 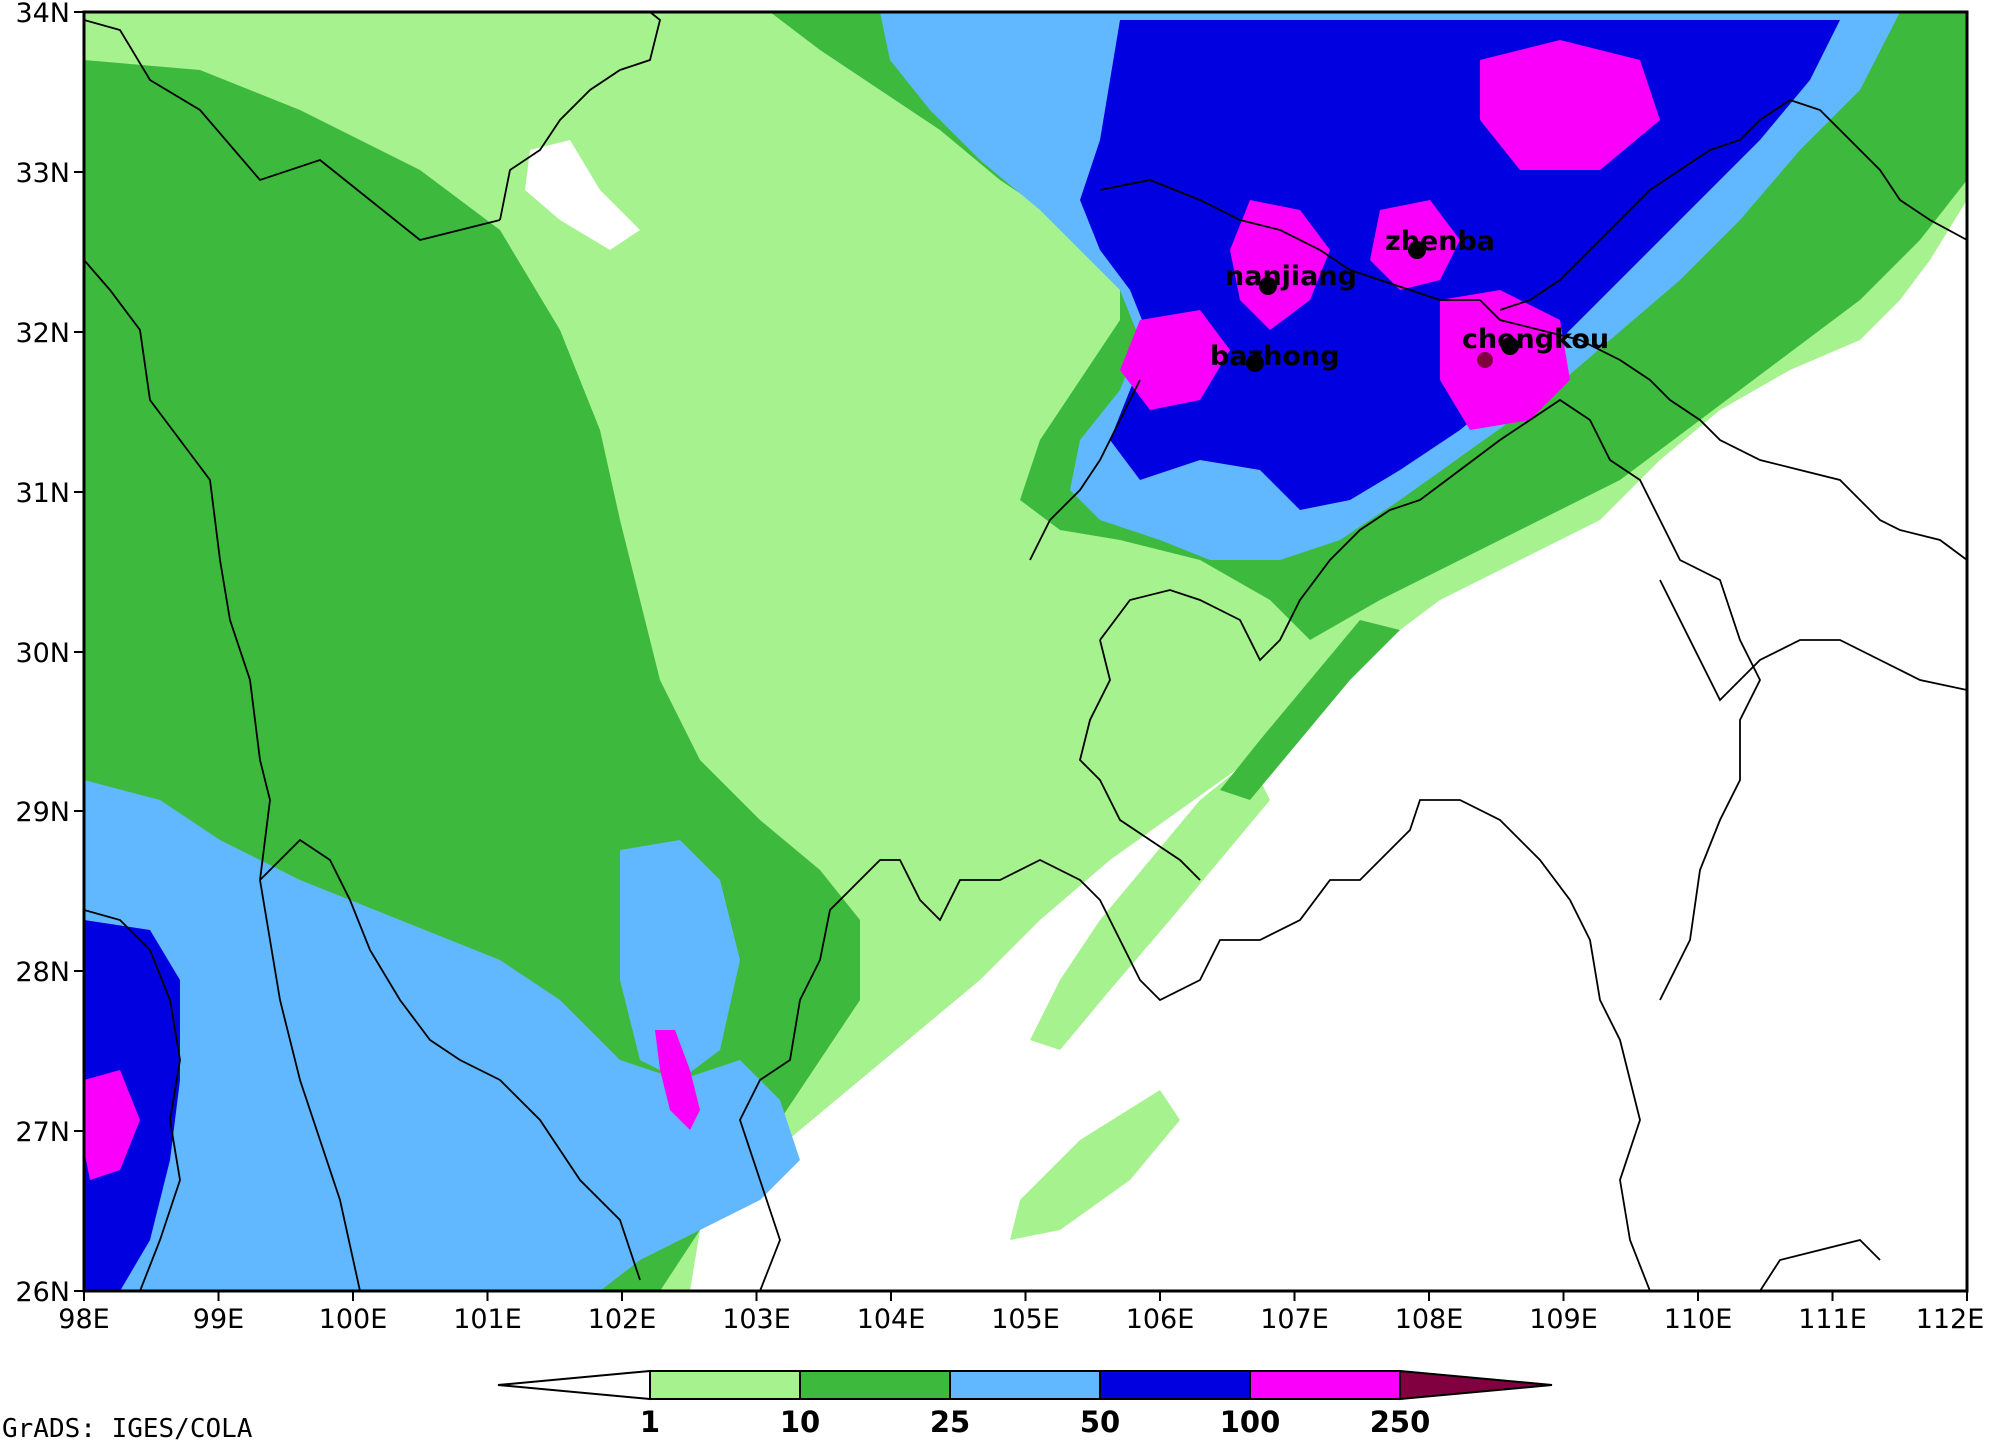 I want to click on lat-tick-label: 27N, so click(x=42, y=1132).